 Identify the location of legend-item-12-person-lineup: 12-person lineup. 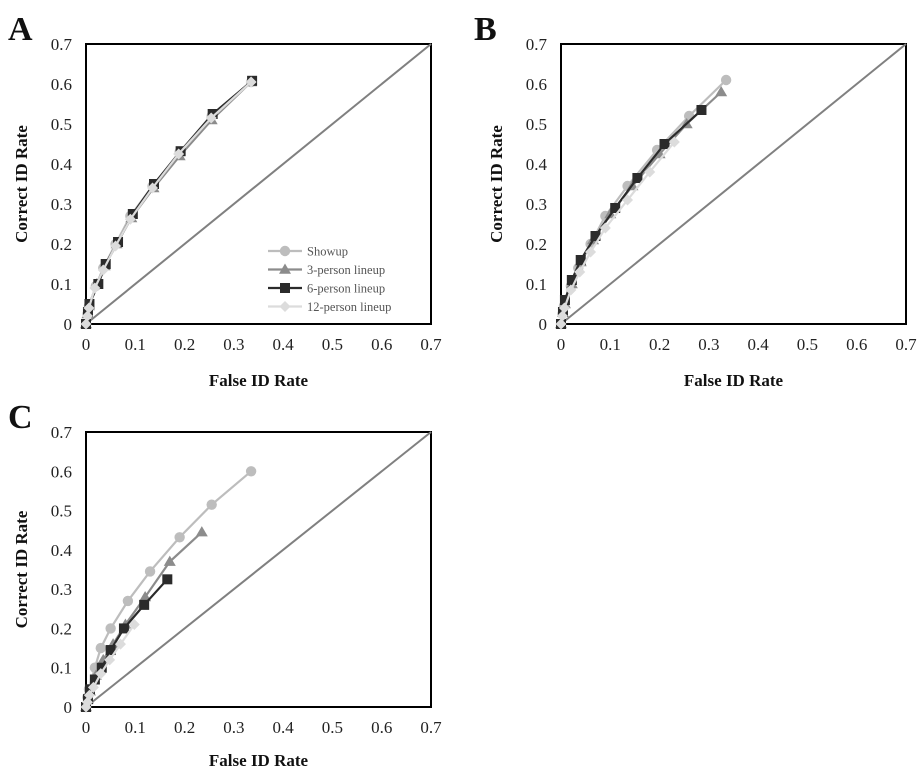
(329, 307).